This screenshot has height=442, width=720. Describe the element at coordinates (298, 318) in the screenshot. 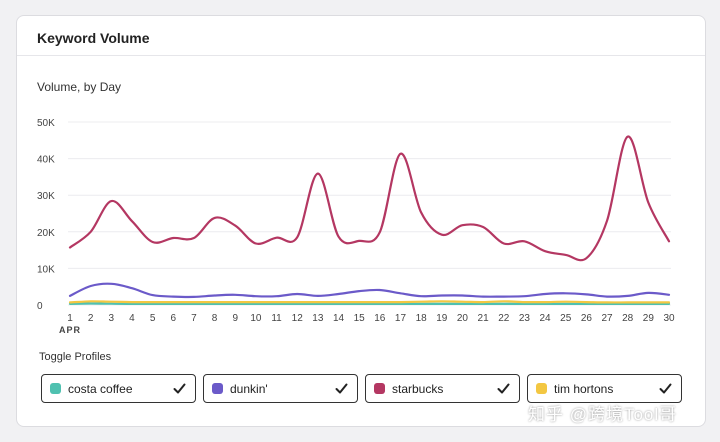

I see `x-tick-label: 12` at that location.